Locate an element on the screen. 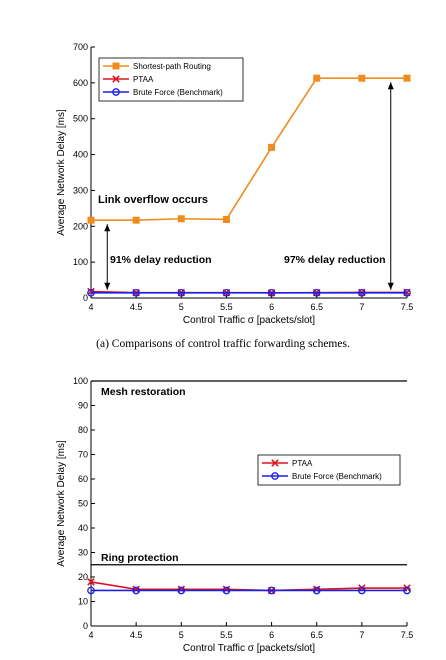 The width and height of the screenshot is (446, 660). y-tick-label: 70 is located at coordinates (83, 455).